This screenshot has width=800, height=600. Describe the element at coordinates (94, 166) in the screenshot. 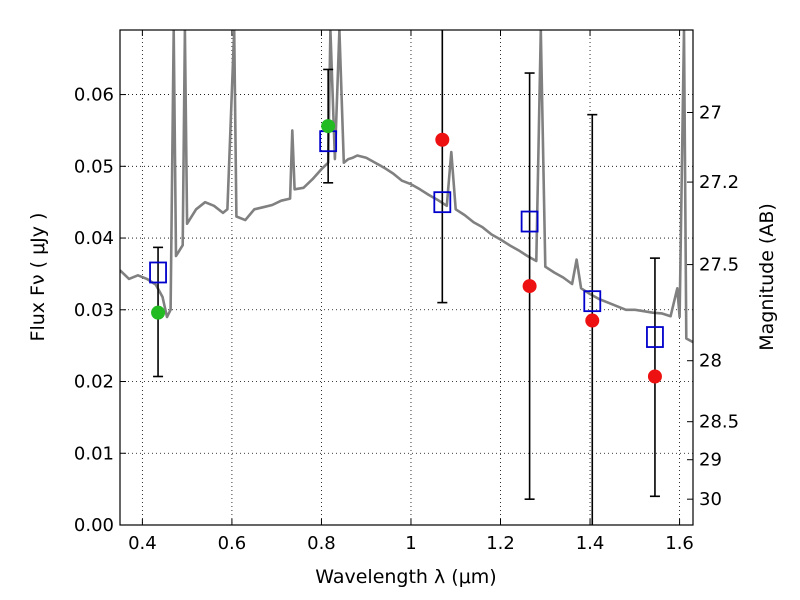

I see `y-tick-label: 0.05` at that location.